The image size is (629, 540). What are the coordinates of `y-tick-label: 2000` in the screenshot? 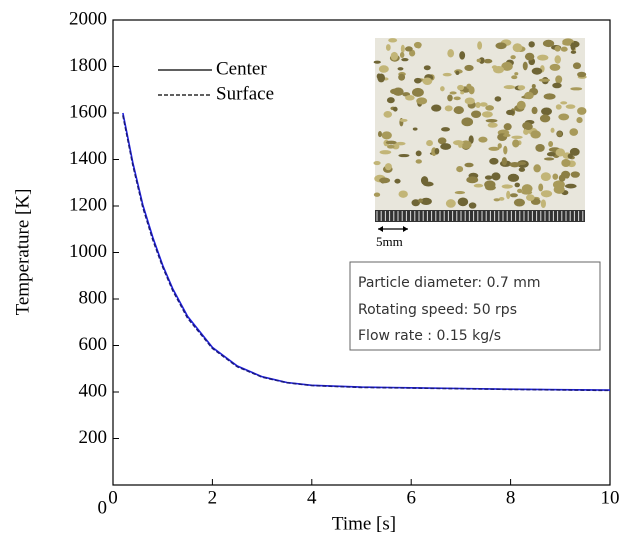 It's located at (88, 18).